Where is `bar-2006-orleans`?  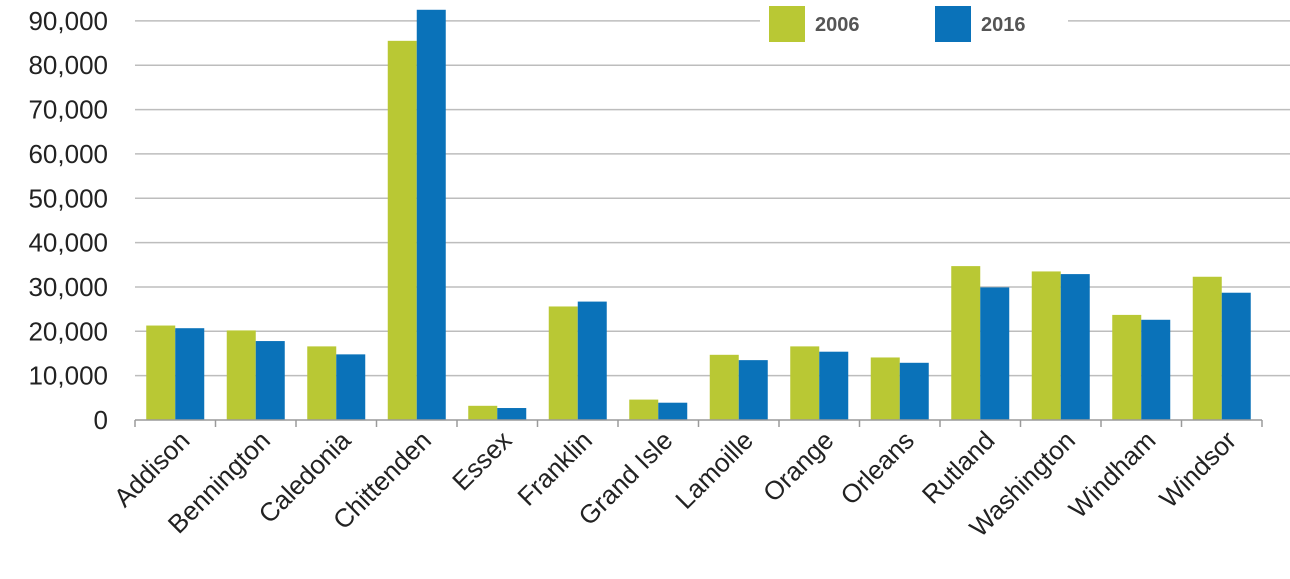
bar-2006-orleans is located at coordinates (885, 388).